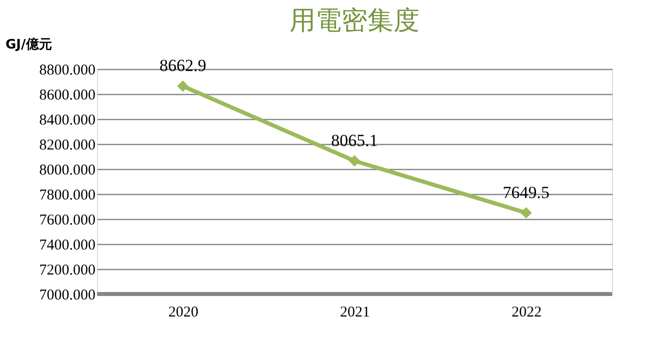 The image size is (646, 345). I want to click on x-tick-label: 2020, so click(183, 312).